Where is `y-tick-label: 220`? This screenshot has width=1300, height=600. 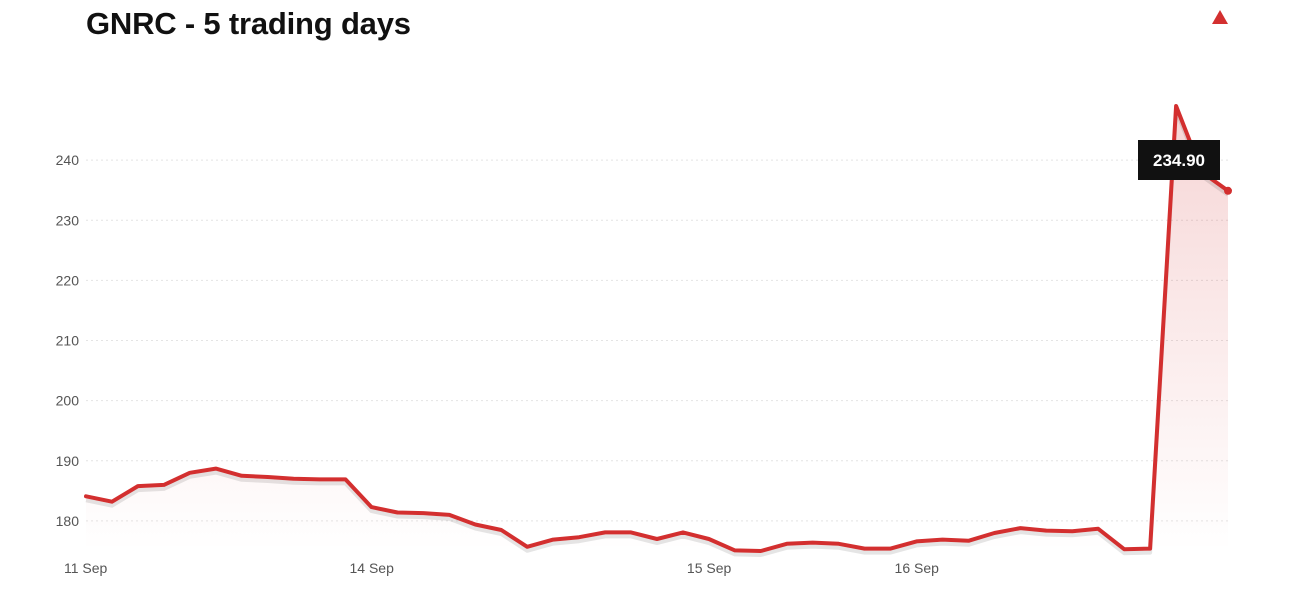
y-tick-label: 220 is located at coordinates (68, 280).